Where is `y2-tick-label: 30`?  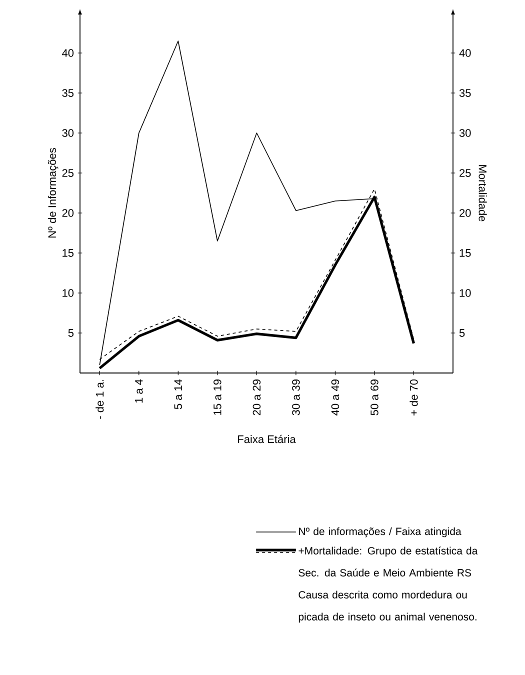 y2-tick-label: 30 is located at coordinates (465, 133).